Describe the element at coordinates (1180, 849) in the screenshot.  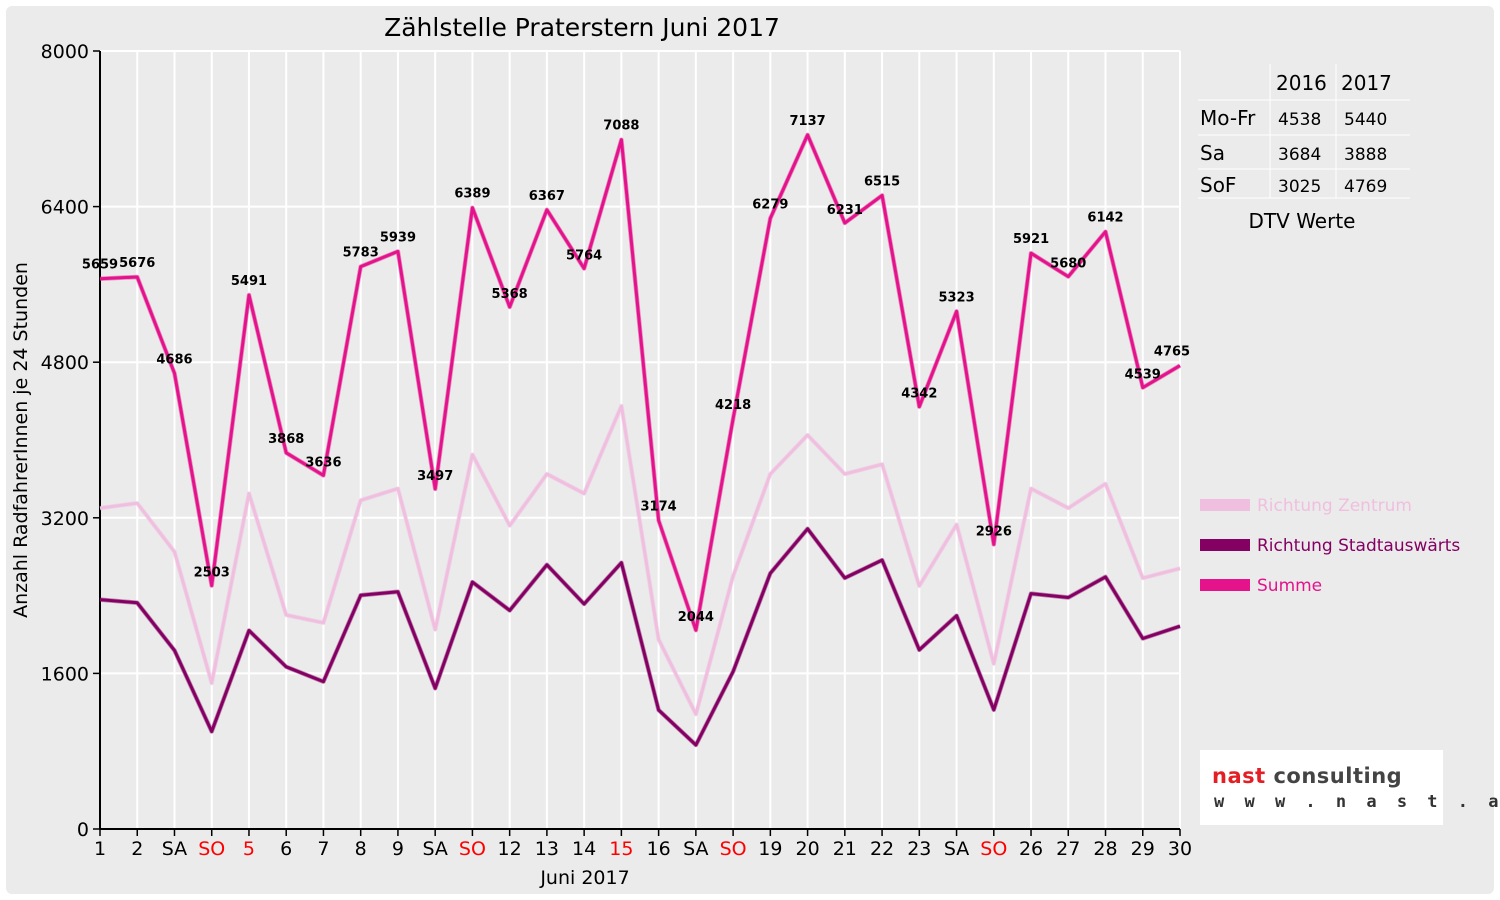
I see `x-tick-label: 30` at that location.